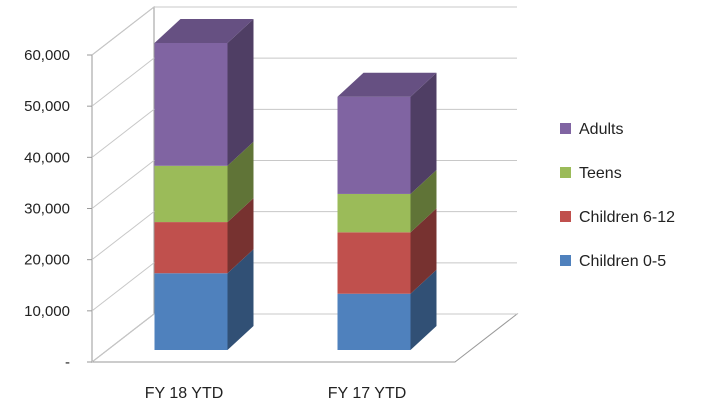  What do you see at coordinates (67, 362) in the screenshot?
I see `y-tick-label: -` at bounding box center [67, 362].